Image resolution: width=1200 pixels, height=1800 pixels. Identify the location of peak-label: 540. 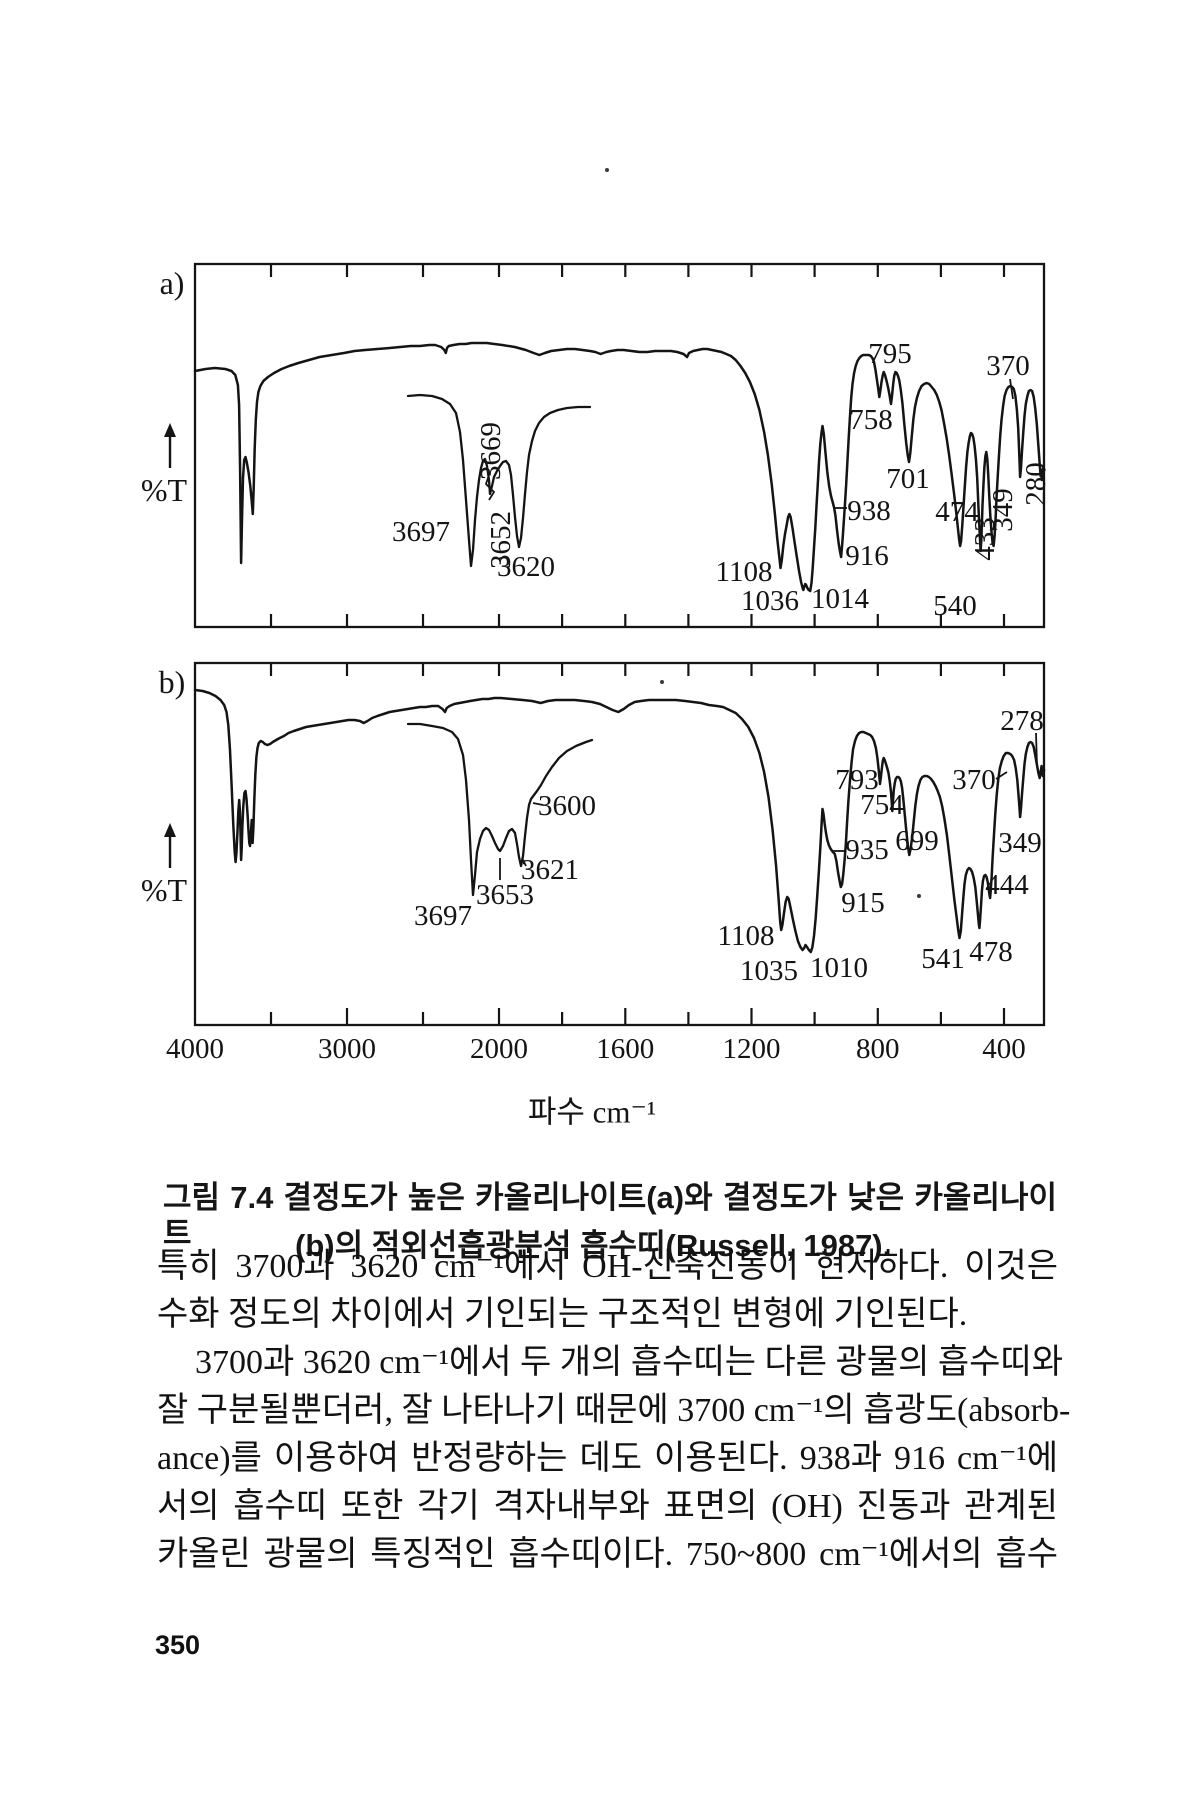
(955, 606).